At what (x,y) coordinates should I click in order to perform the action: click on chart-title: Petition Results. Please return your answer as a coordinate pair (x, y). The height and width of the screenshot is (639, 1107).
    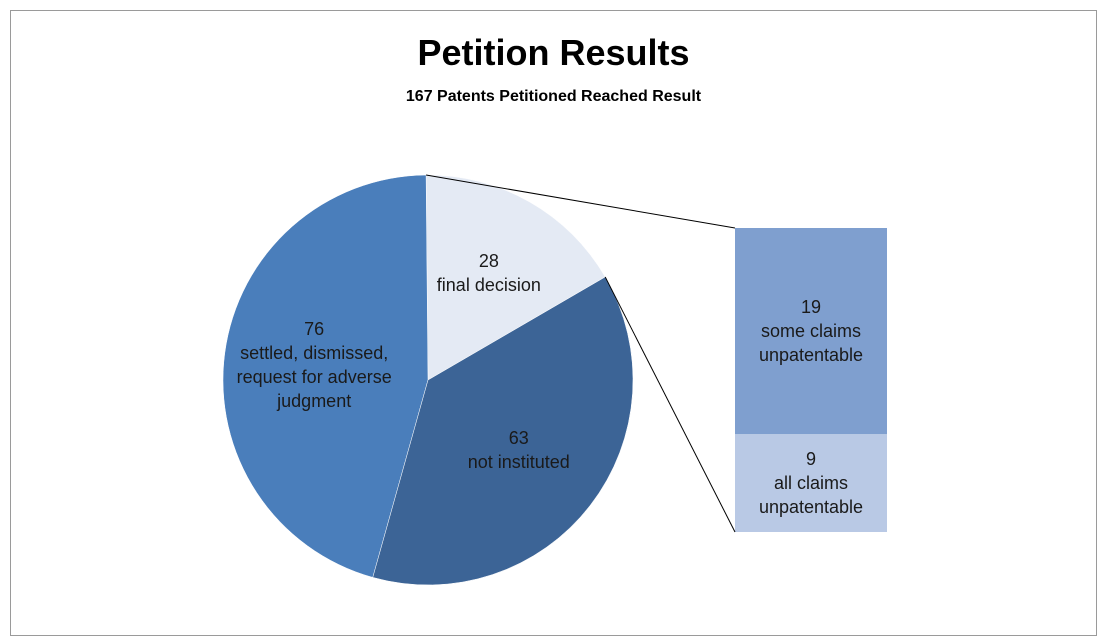
    Looking at the image, I should click on (553, 52).